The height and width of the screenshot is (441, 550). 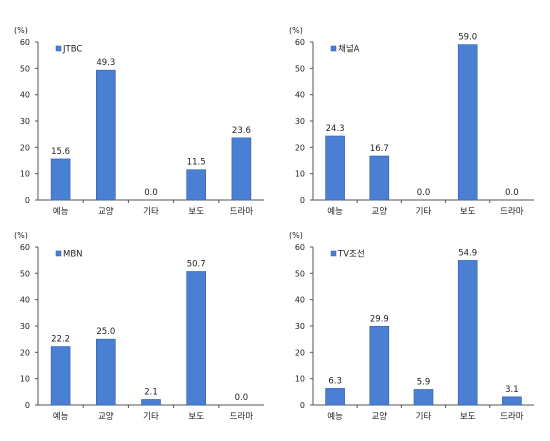 I want to click on legend-label: JTBC, so click(x=72, y=50).